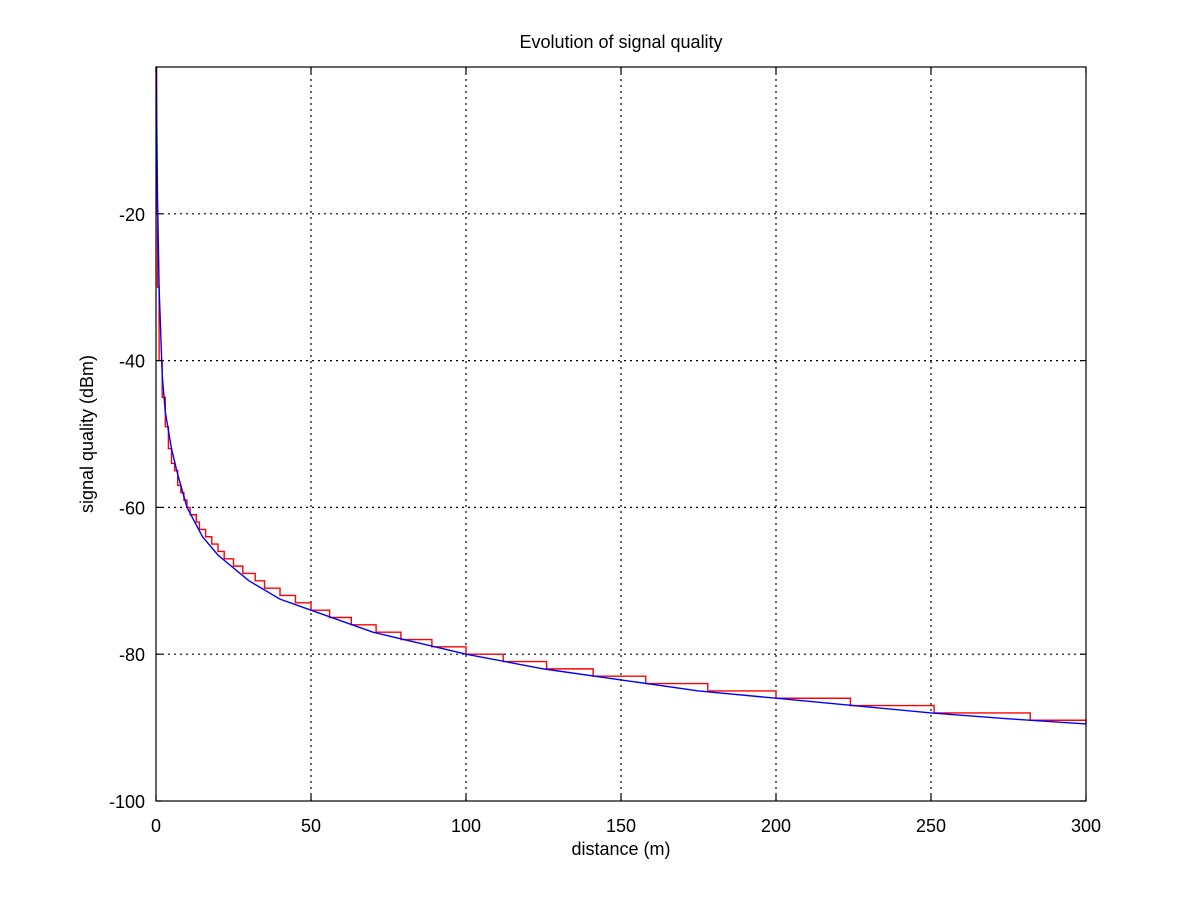 The width and height of the screenshot is (1200, 902). Describe the element at coordinates (132, 362) in the screenshot. I see `y-tick-label: -40` at that location.